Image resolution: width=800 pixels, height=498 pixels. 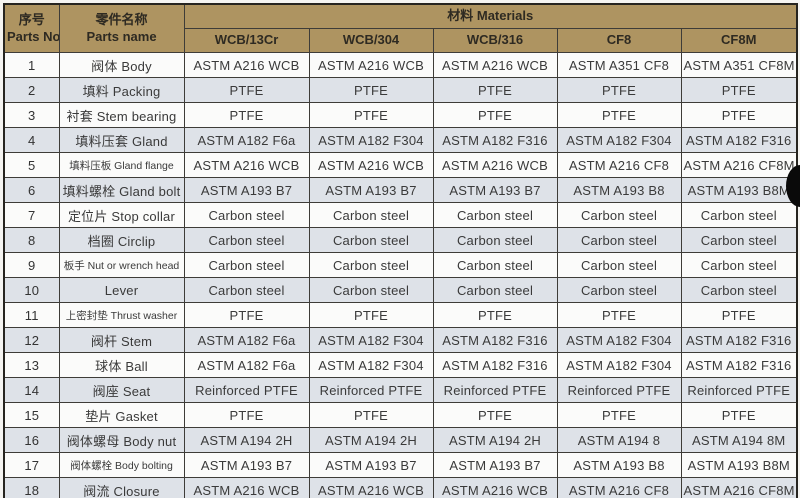 What do you see at coordinates (31, 265) in the screenshot?
I see `cell-part-no: 9` at bounding box center [31, 265].